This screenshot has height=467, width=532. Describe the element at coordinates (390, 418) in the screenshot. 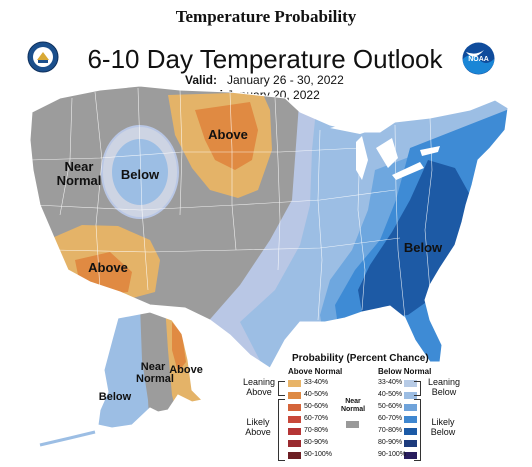

I see `legend-below-level-label: 60-70%` at that location.